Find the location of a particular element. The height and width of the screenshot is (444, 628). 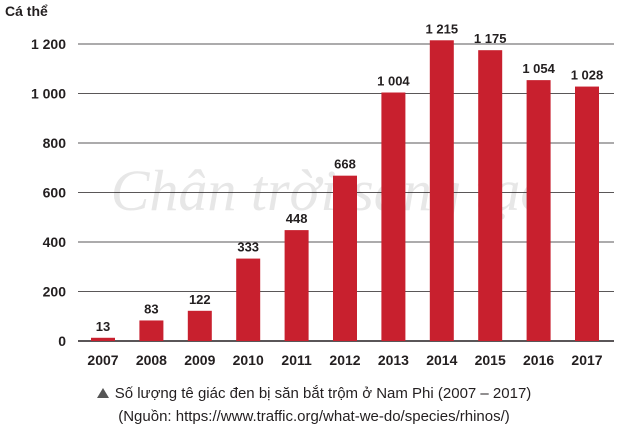

x-tick-label: 2012 is located at coordinates (344, 360).